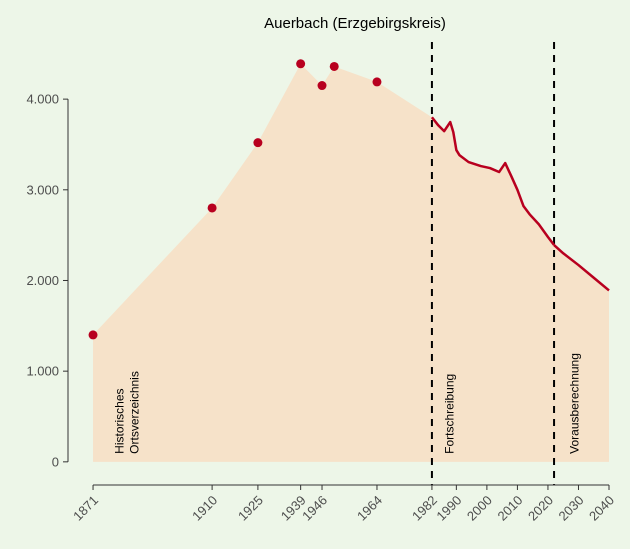  Describe the element at coordinates (449, 414) in the screenshot. I see `period-label: Fortschreibung` at that location.